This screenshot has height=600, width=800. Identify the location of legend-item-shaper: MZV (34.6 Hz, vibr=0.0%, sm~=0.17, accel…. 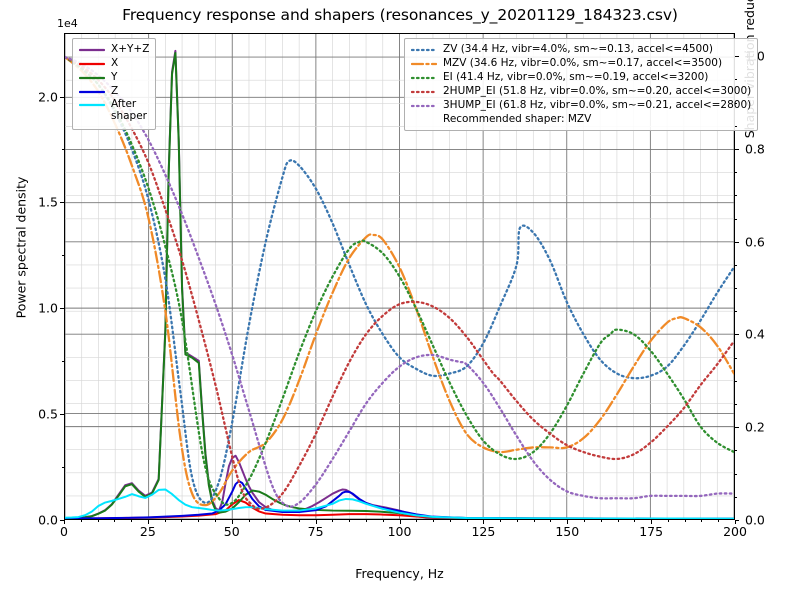
(581, 64).